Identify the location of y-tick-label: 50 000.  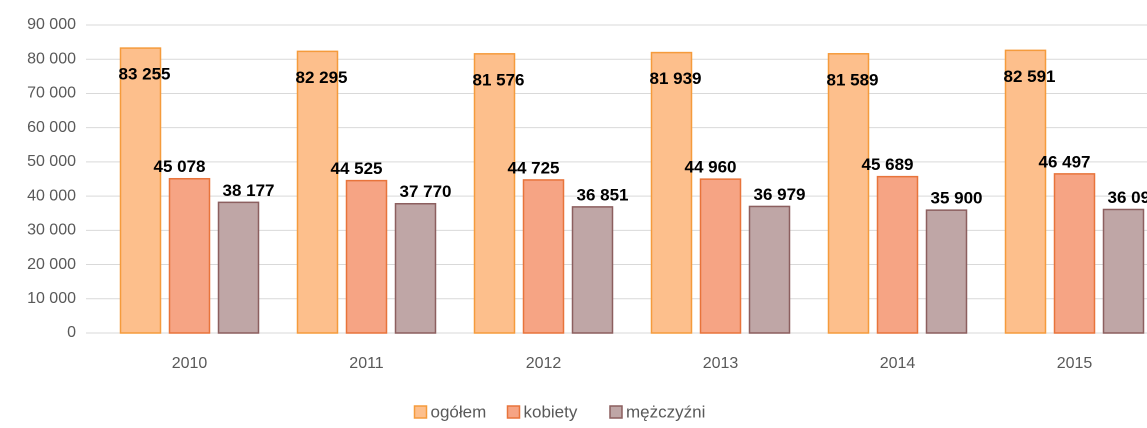
(51, 161).